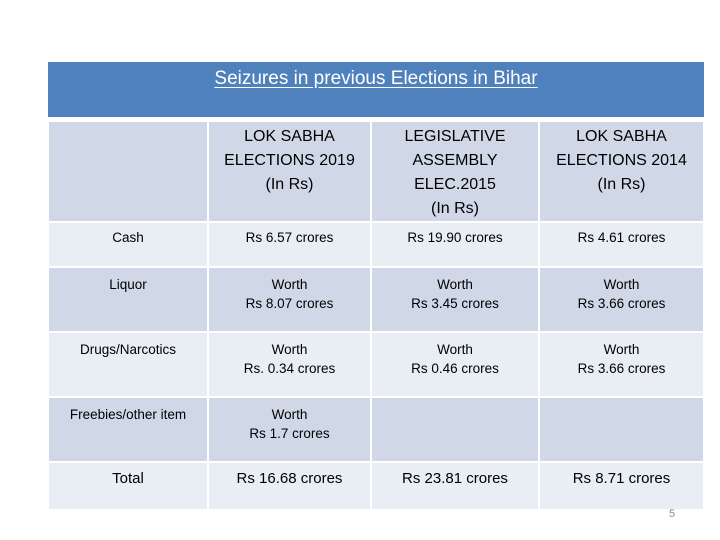 The width and height of the screenshot is (720, 540). Describe the element at coordinates (376, 89) in the screenshot. I see `title-bar: Seizures in previous Elections in Bihar` at that location.